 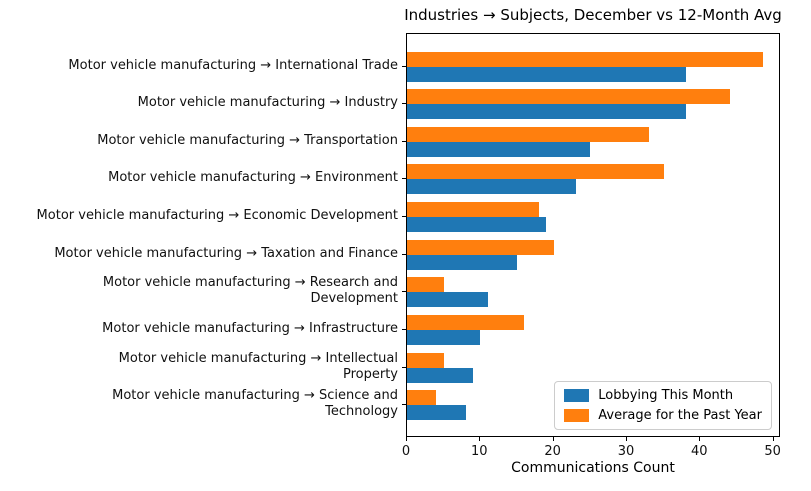 I want to click on legend-entry: Average for the Past Year, so click(x=663, y=415).